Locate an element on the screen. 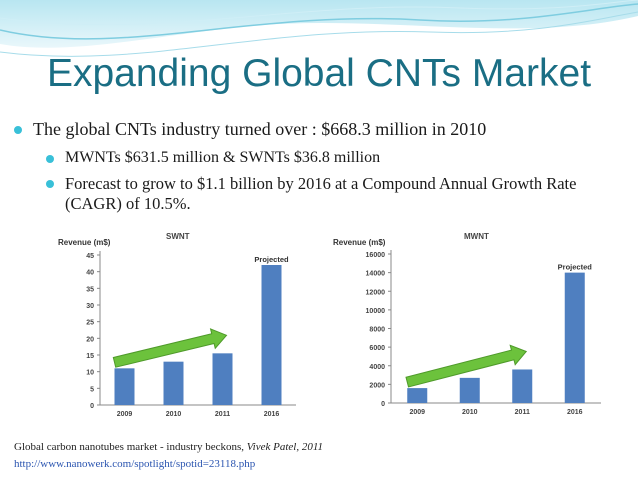  y-tick-label: 45 is located at coordinates (90, 256).